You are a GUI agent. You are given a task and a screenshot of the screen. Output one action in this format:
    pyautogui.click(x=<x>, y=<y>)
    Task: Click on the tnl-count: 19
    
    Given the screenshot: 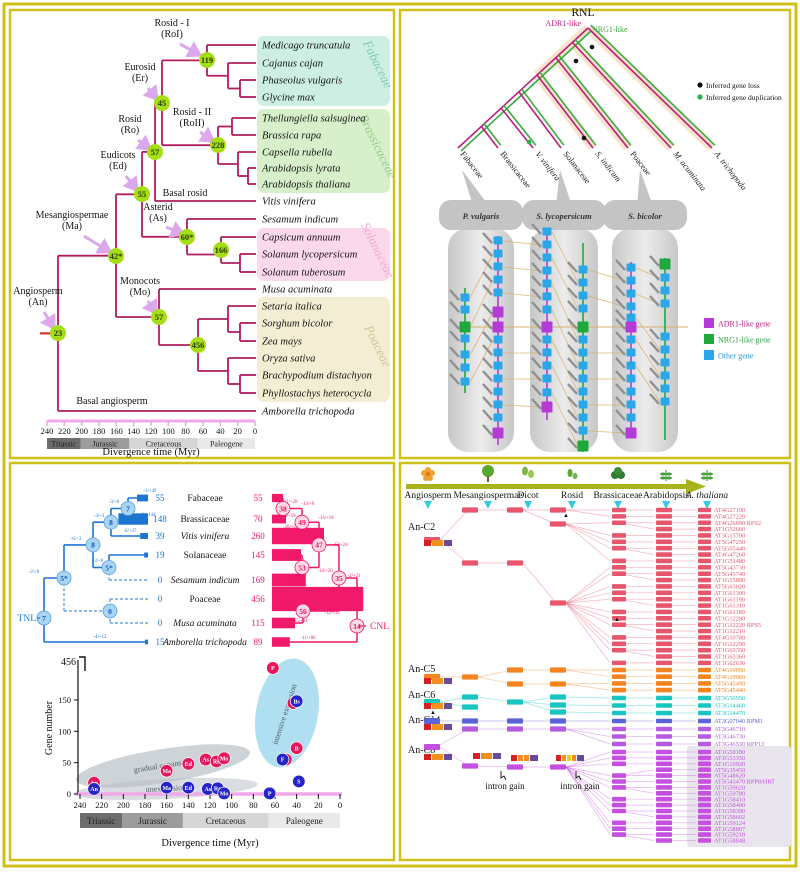 What is the action you would take?
    pyautogui.click(x=161, y=555)
    